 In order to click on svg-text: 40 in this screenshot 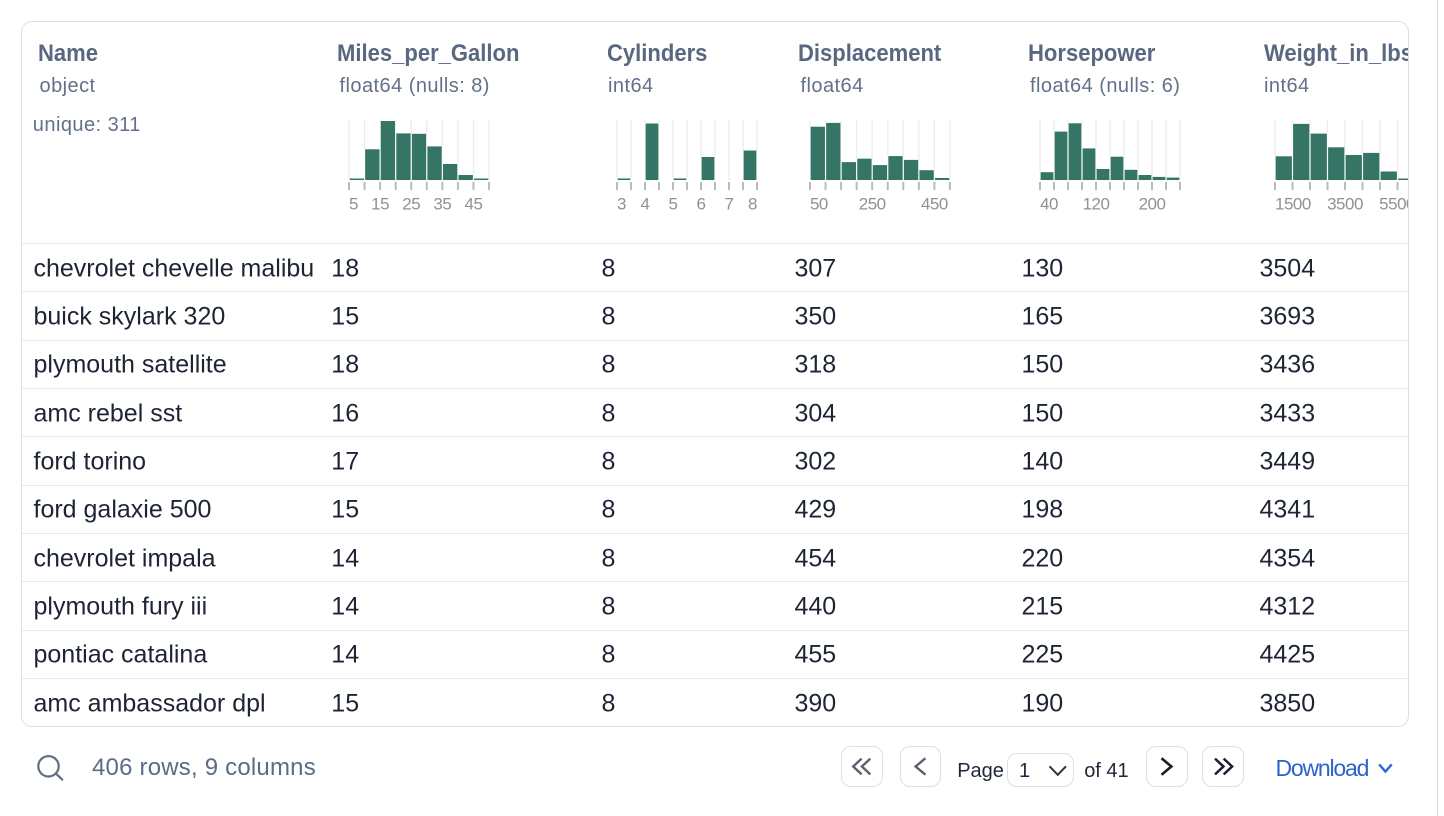, I will do `click(1049, 204)`.